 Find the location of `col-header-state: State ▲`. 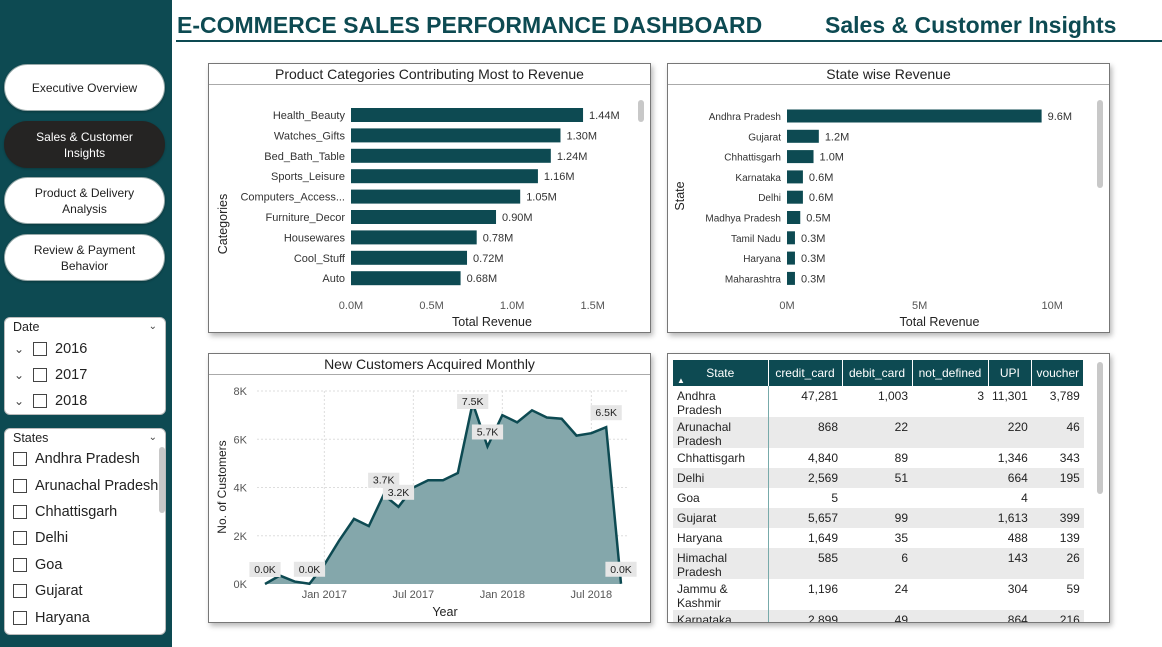

col-header-state: State ▲ is located at coordinates (721, 373).